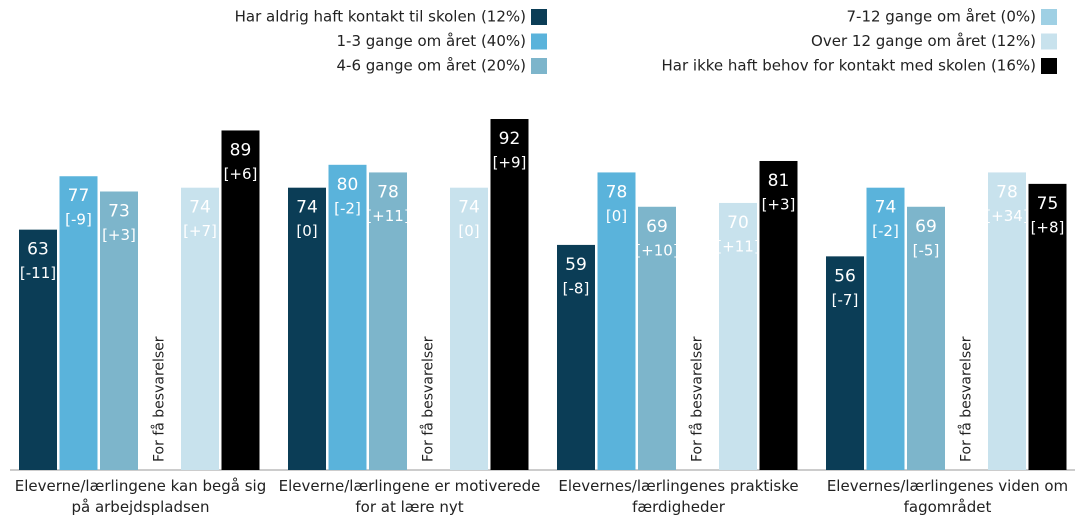 Image resolution: width=1084 pixels, height=528 pixels. Describe the element at coordinates (510, 139) in the screenshot. I see `value-label: 92` at that location.